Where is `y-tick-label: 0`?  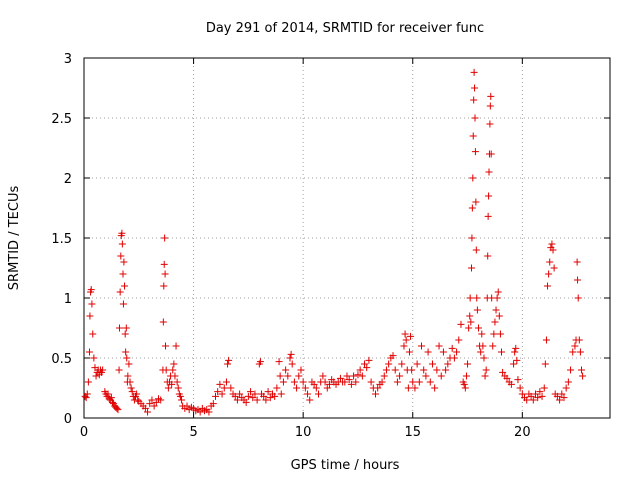 y-tick-label: 0 is located at coordinates (68, 419).